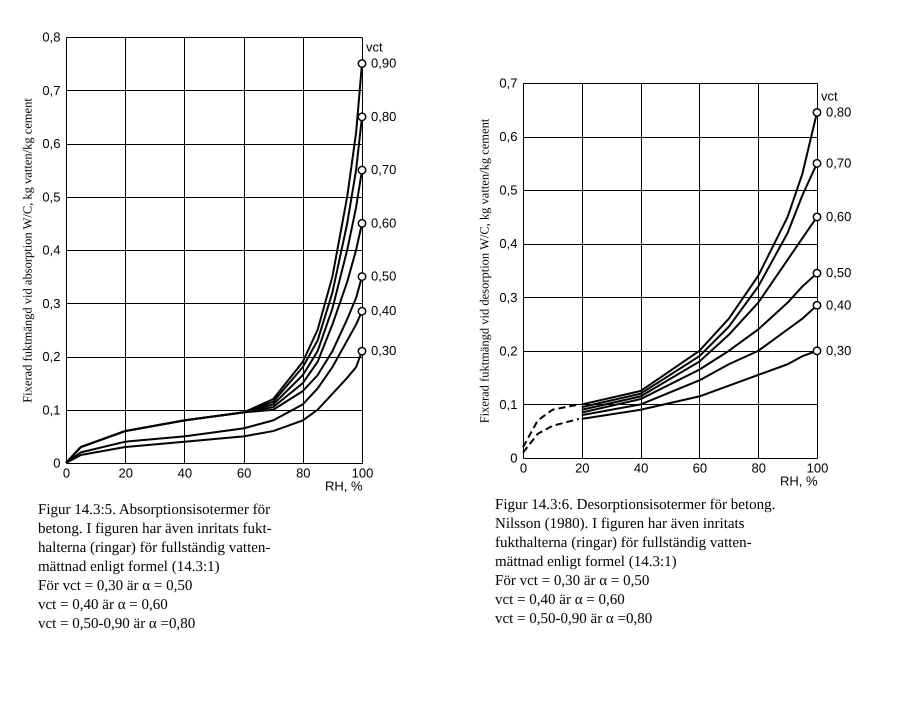 Image resolution: width=921 pixels, height=720 pixels. Describe the element at coordinates (383, 63) in the screenshot. I see `series-label: 0,90` at that location.